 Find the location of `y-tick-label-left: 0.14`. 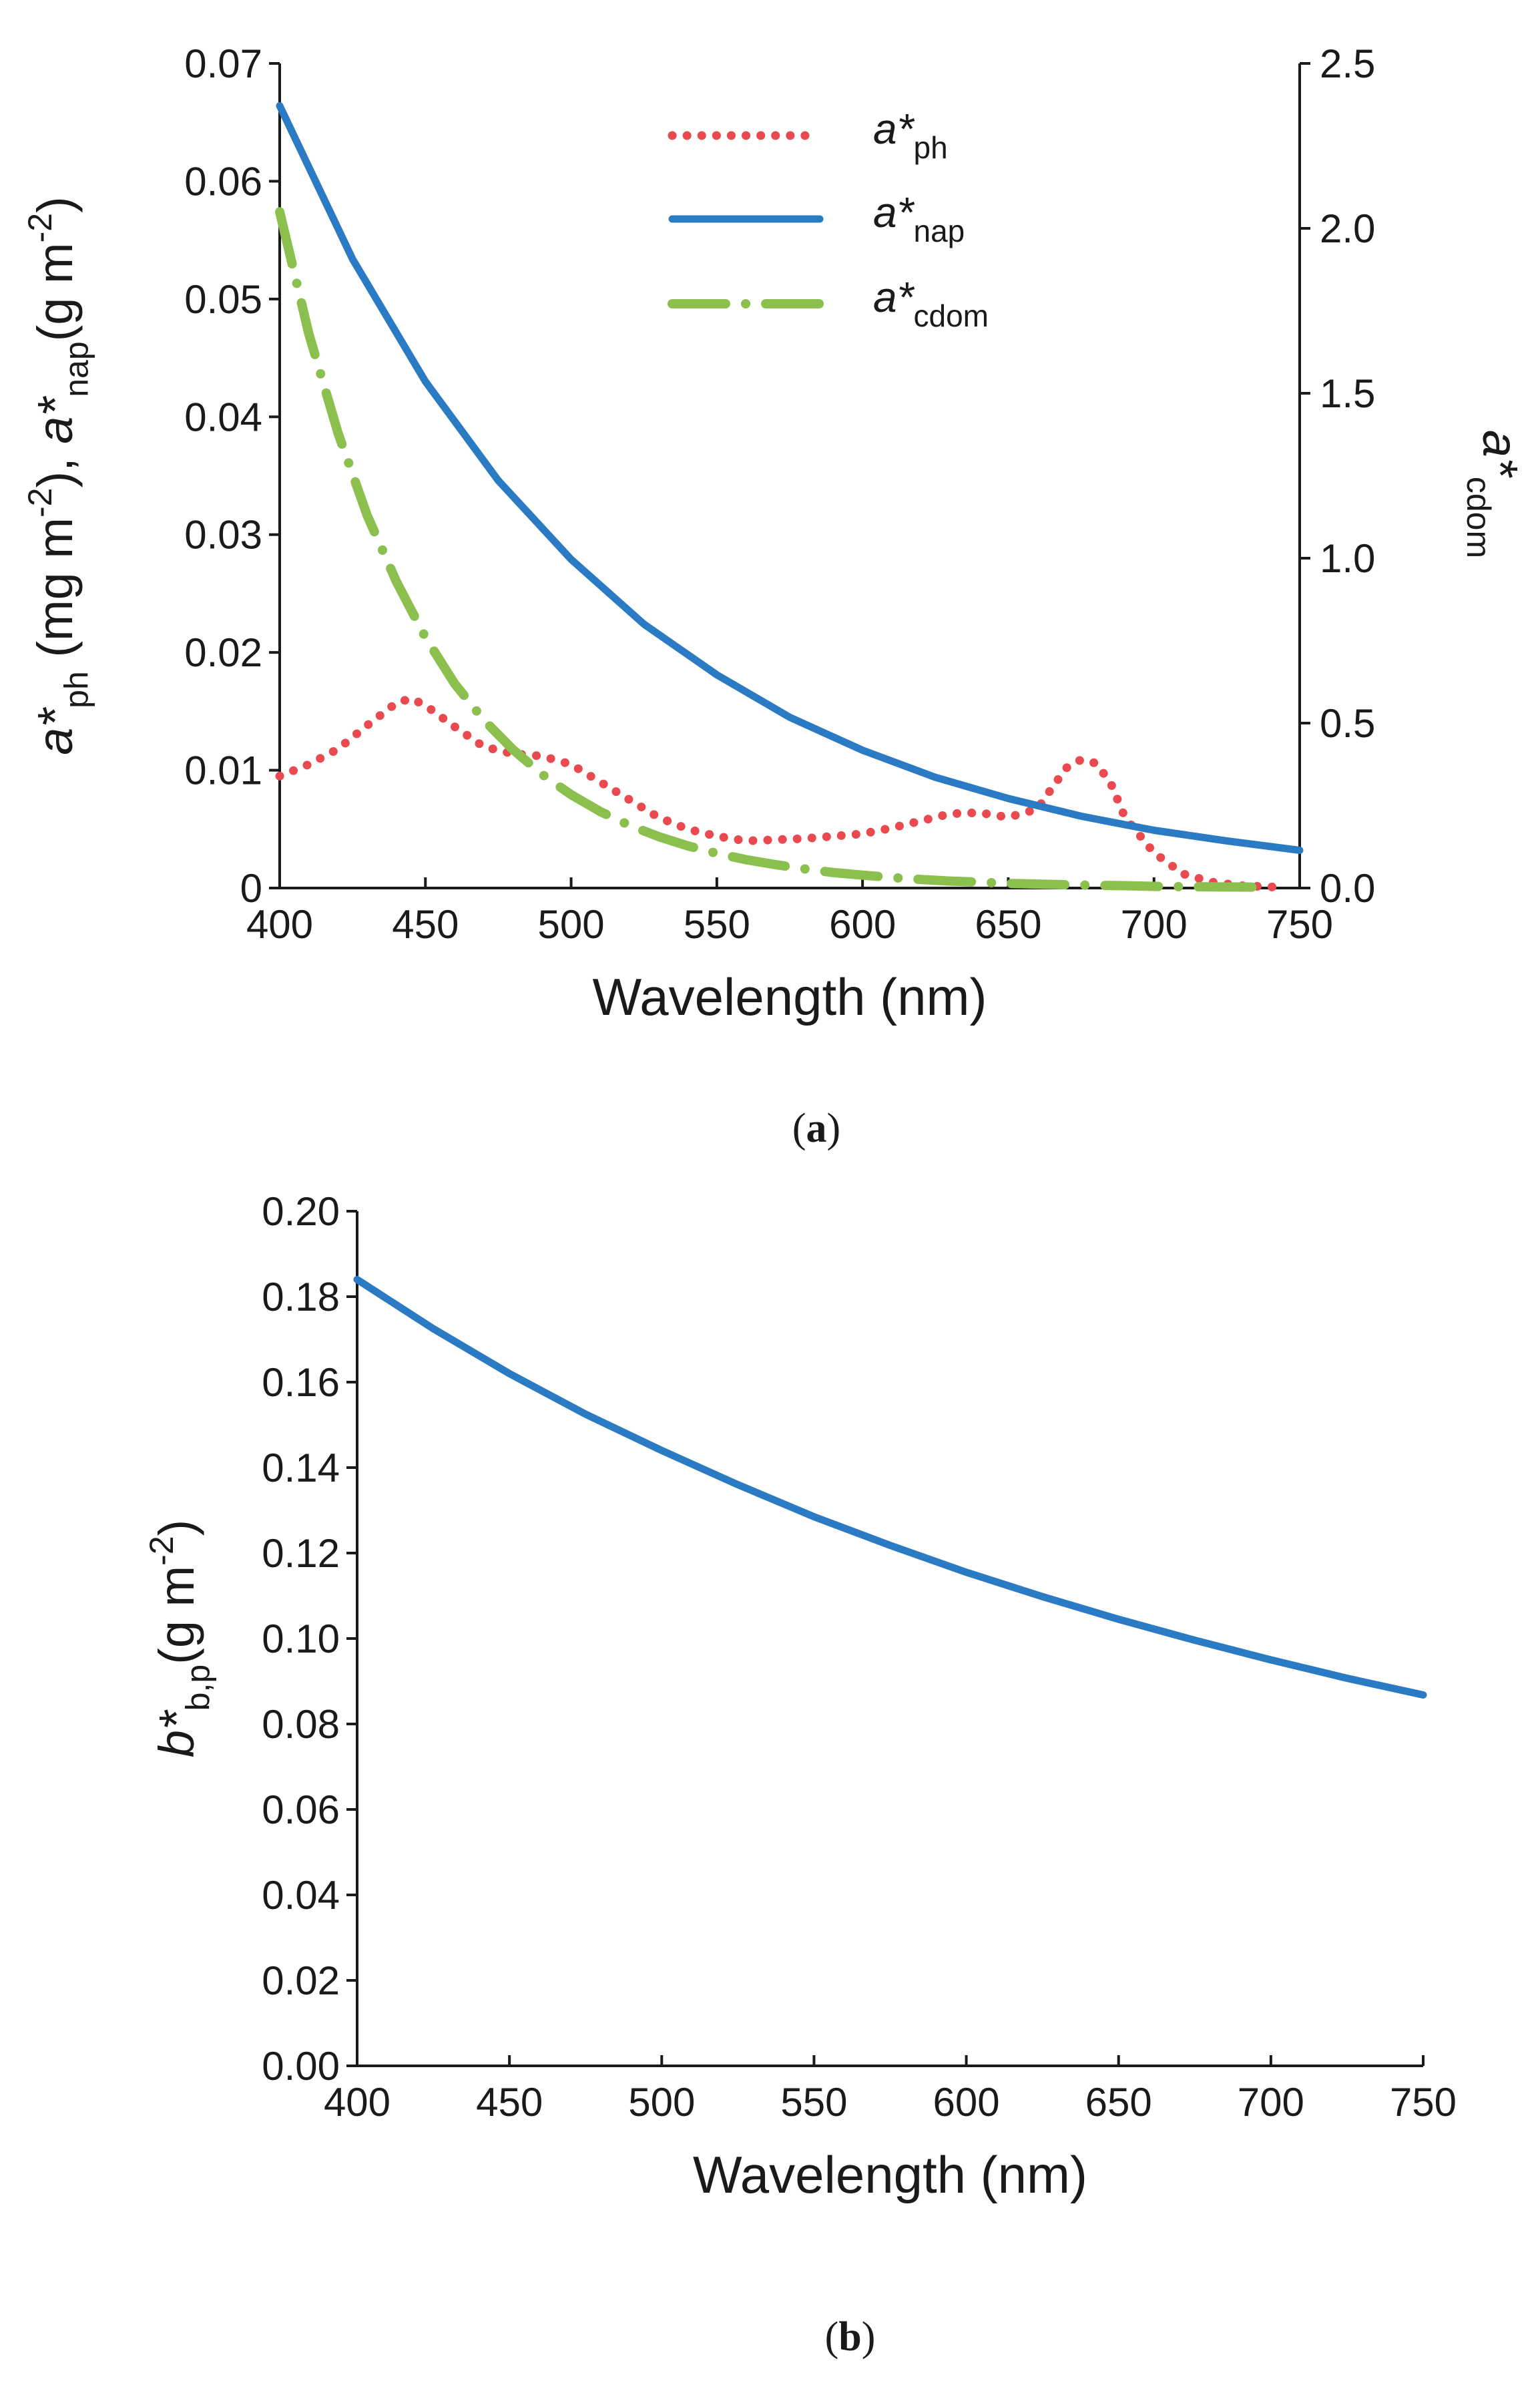

y-tick-label-left: 0.14 is located at coordinates (301, 1468).